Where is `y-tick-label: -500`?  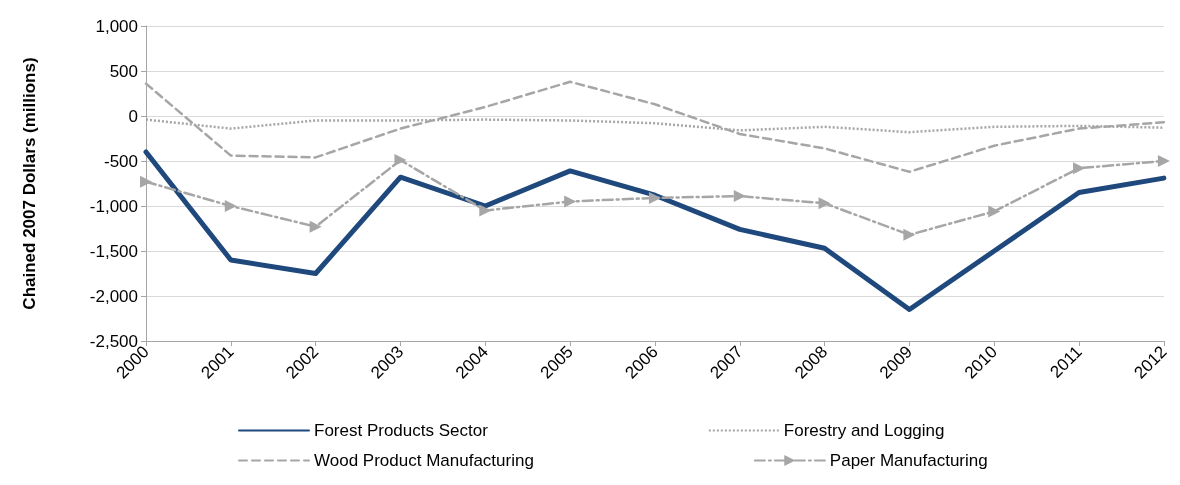 y-tick-label: -500 is located at coordinates (120, 161).